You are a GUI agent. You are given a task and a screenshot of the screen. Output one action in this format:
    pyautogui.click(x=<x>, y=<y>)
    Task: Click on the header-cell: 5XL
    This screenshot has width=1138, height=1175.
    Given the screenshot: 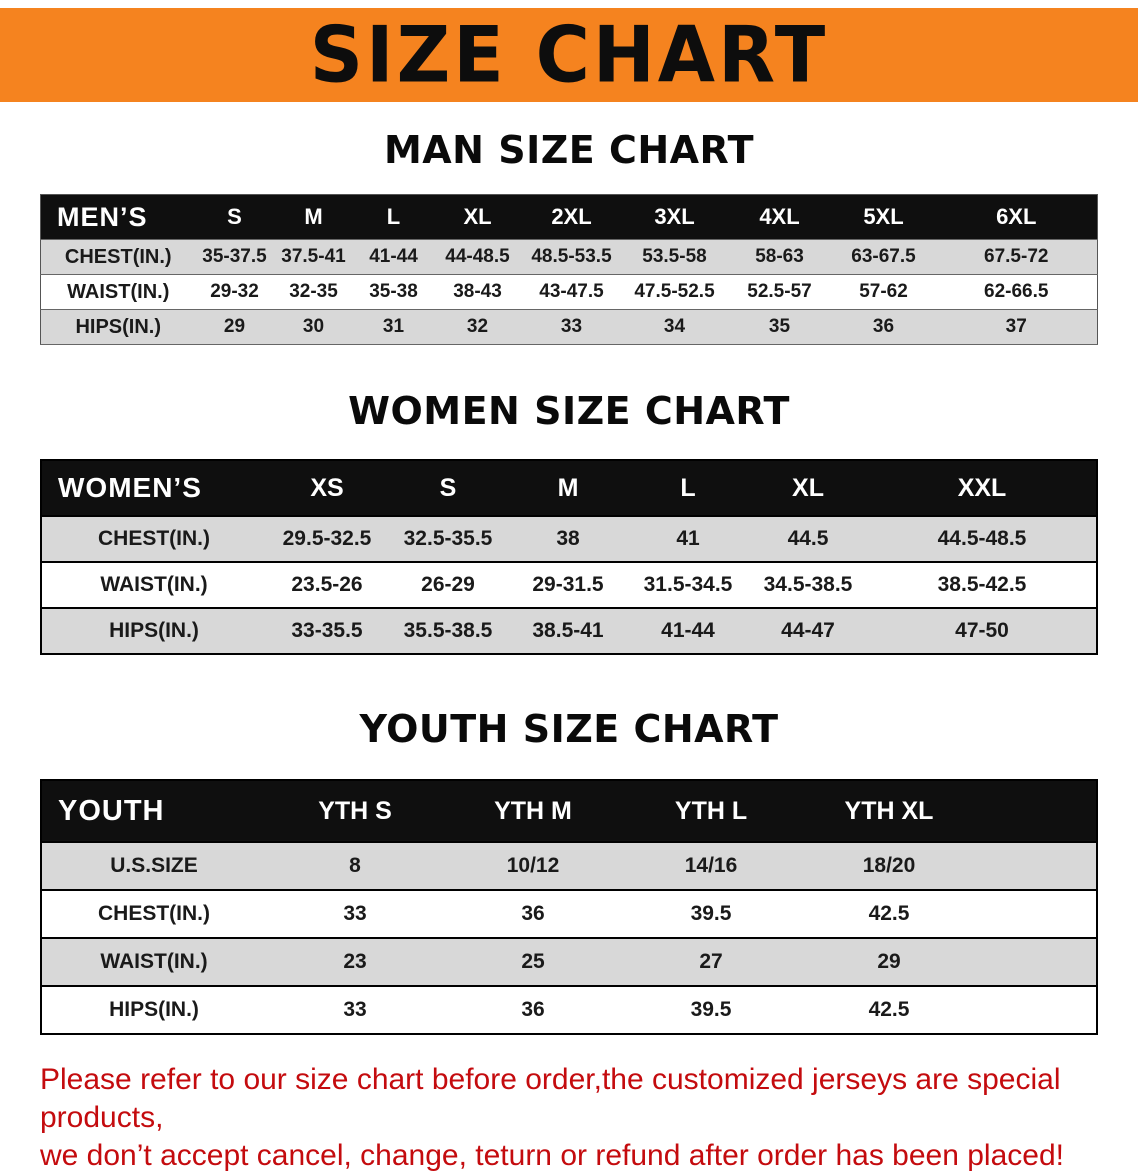 What is the action you would take?
    pyautogui.click(x=883, y=217)
    